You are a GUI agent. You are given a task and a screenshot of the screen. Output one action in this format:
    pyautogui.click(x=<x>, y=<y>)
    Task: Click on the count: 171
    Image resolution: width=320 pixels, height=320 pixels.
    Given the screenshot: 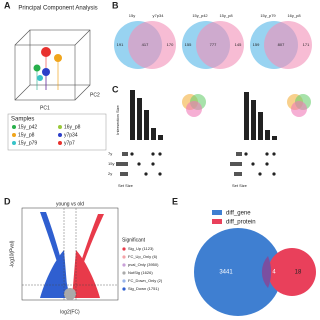 What is the action you would take?
    pyautogui.click(x=306, y=44)
    